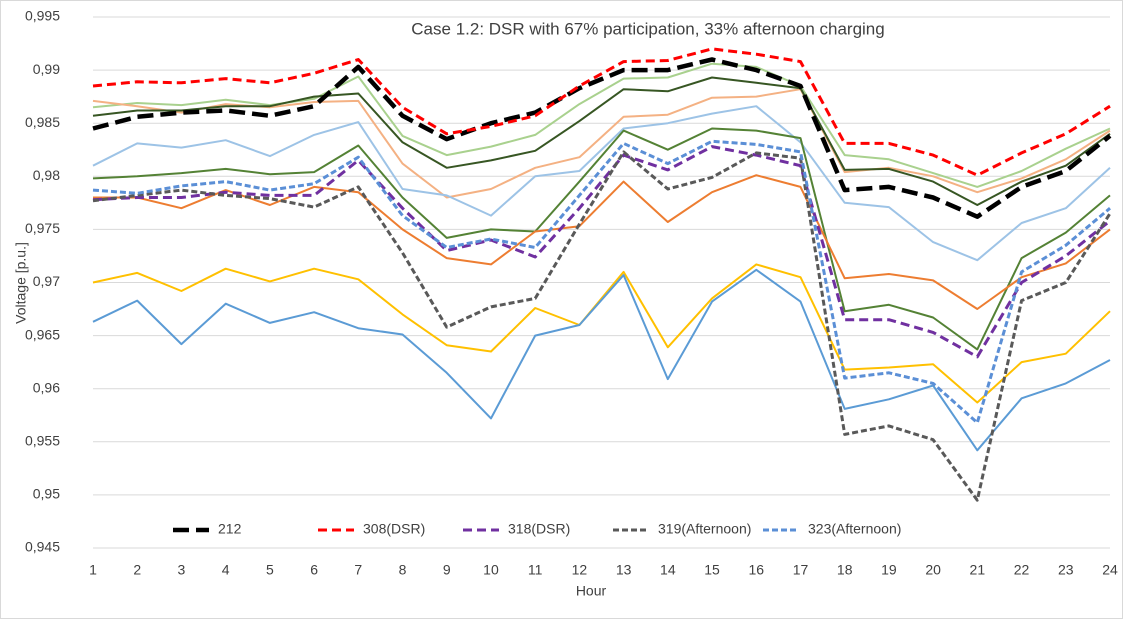 The height and width of the screenshot is (619, 1123). Describe the element at coordinates (230, 529) in the screenshot. I see `legend-label: 212` at that location.